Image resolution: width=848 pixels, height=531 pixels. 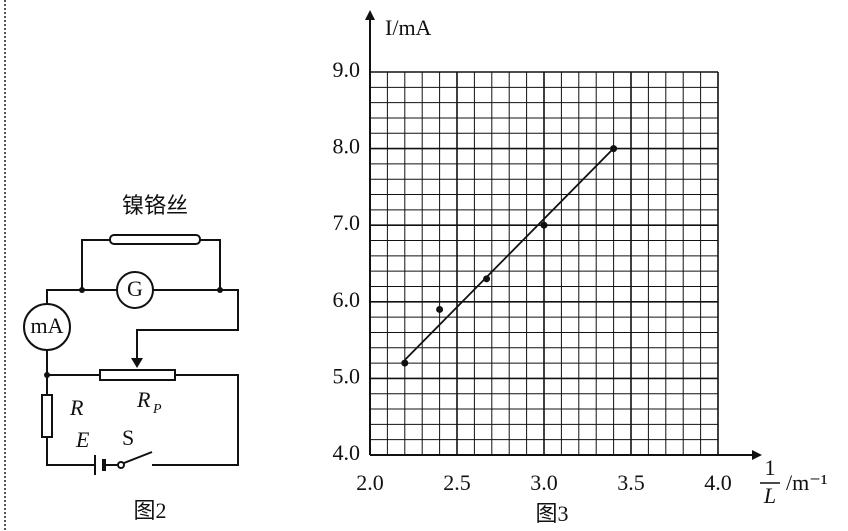 I want to click on galvanometer, so click(x=135, y=290).